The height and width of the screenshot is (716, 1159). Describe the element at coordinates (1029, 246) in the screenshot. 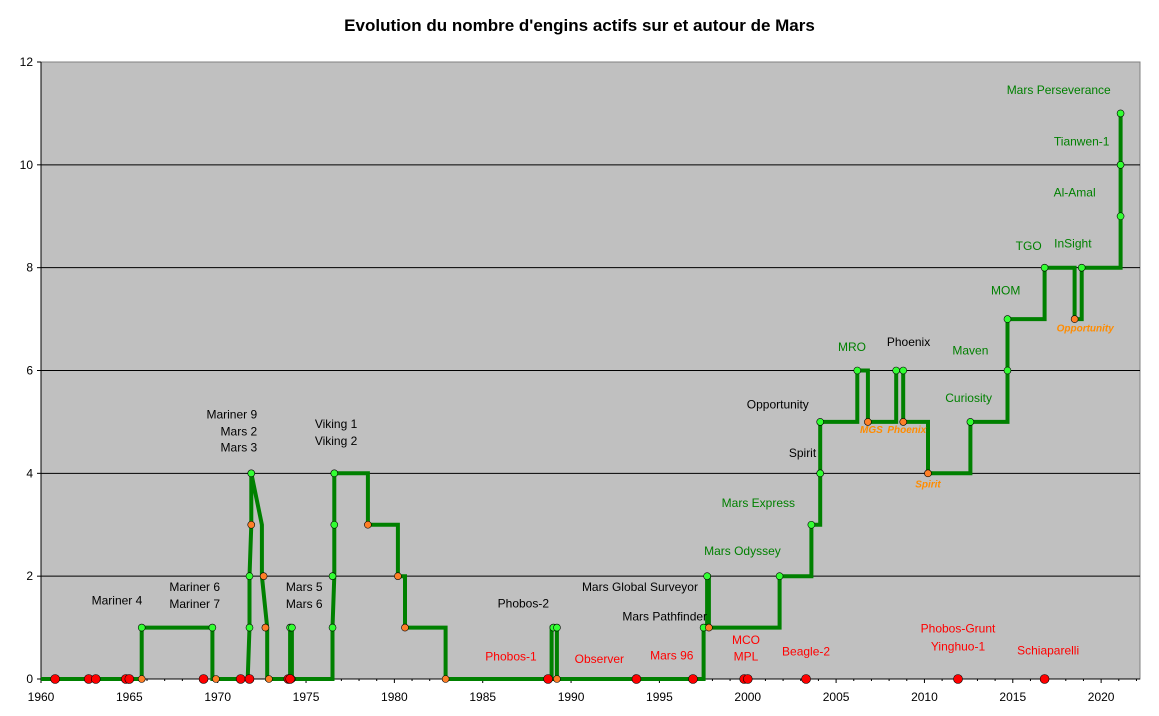

I see `annotation-label: TGO` at that location.